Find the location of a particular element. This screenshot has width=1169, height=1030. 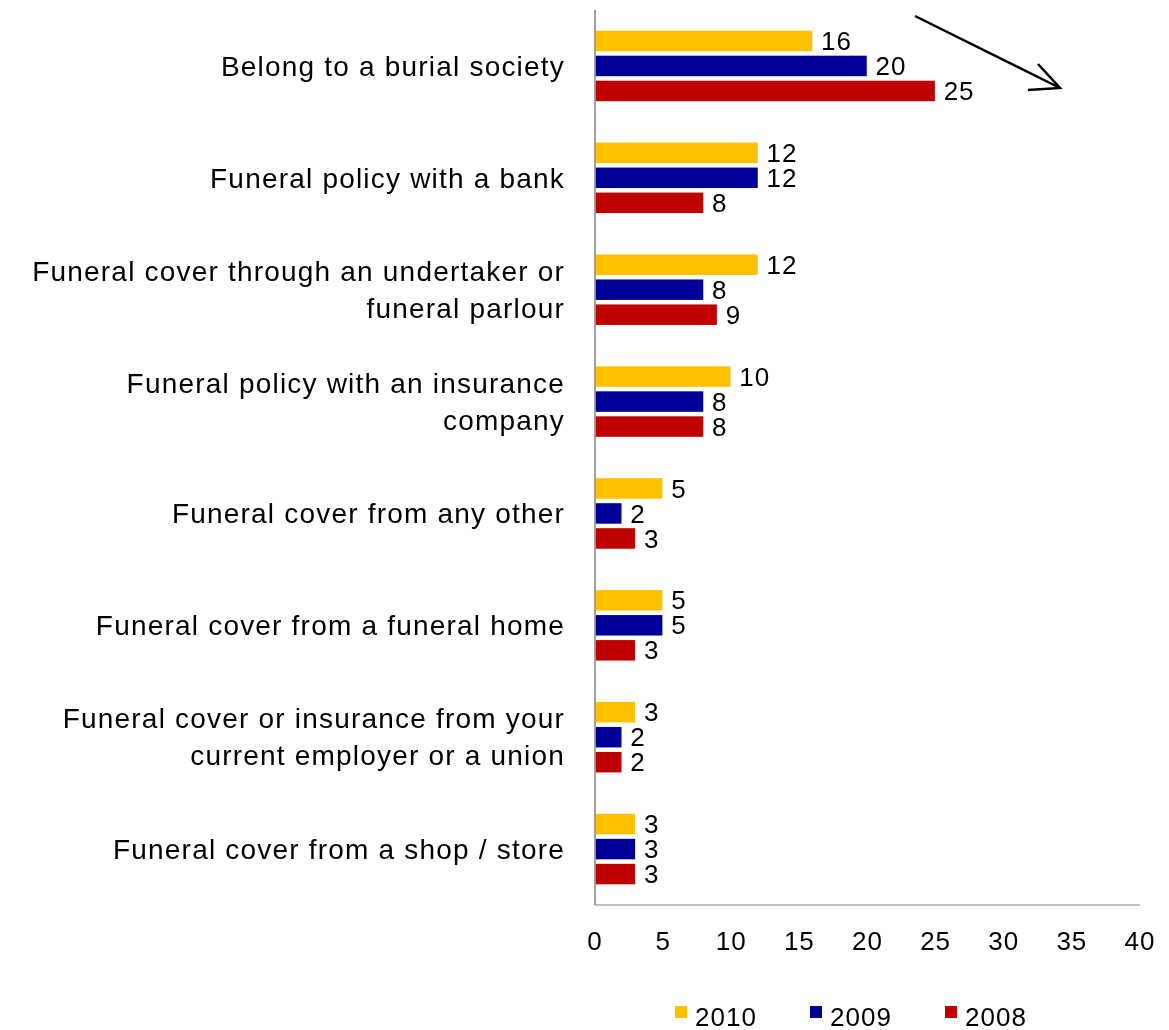

y-tick-label: Funeral cover from any other is located at coordinates (368, 514).